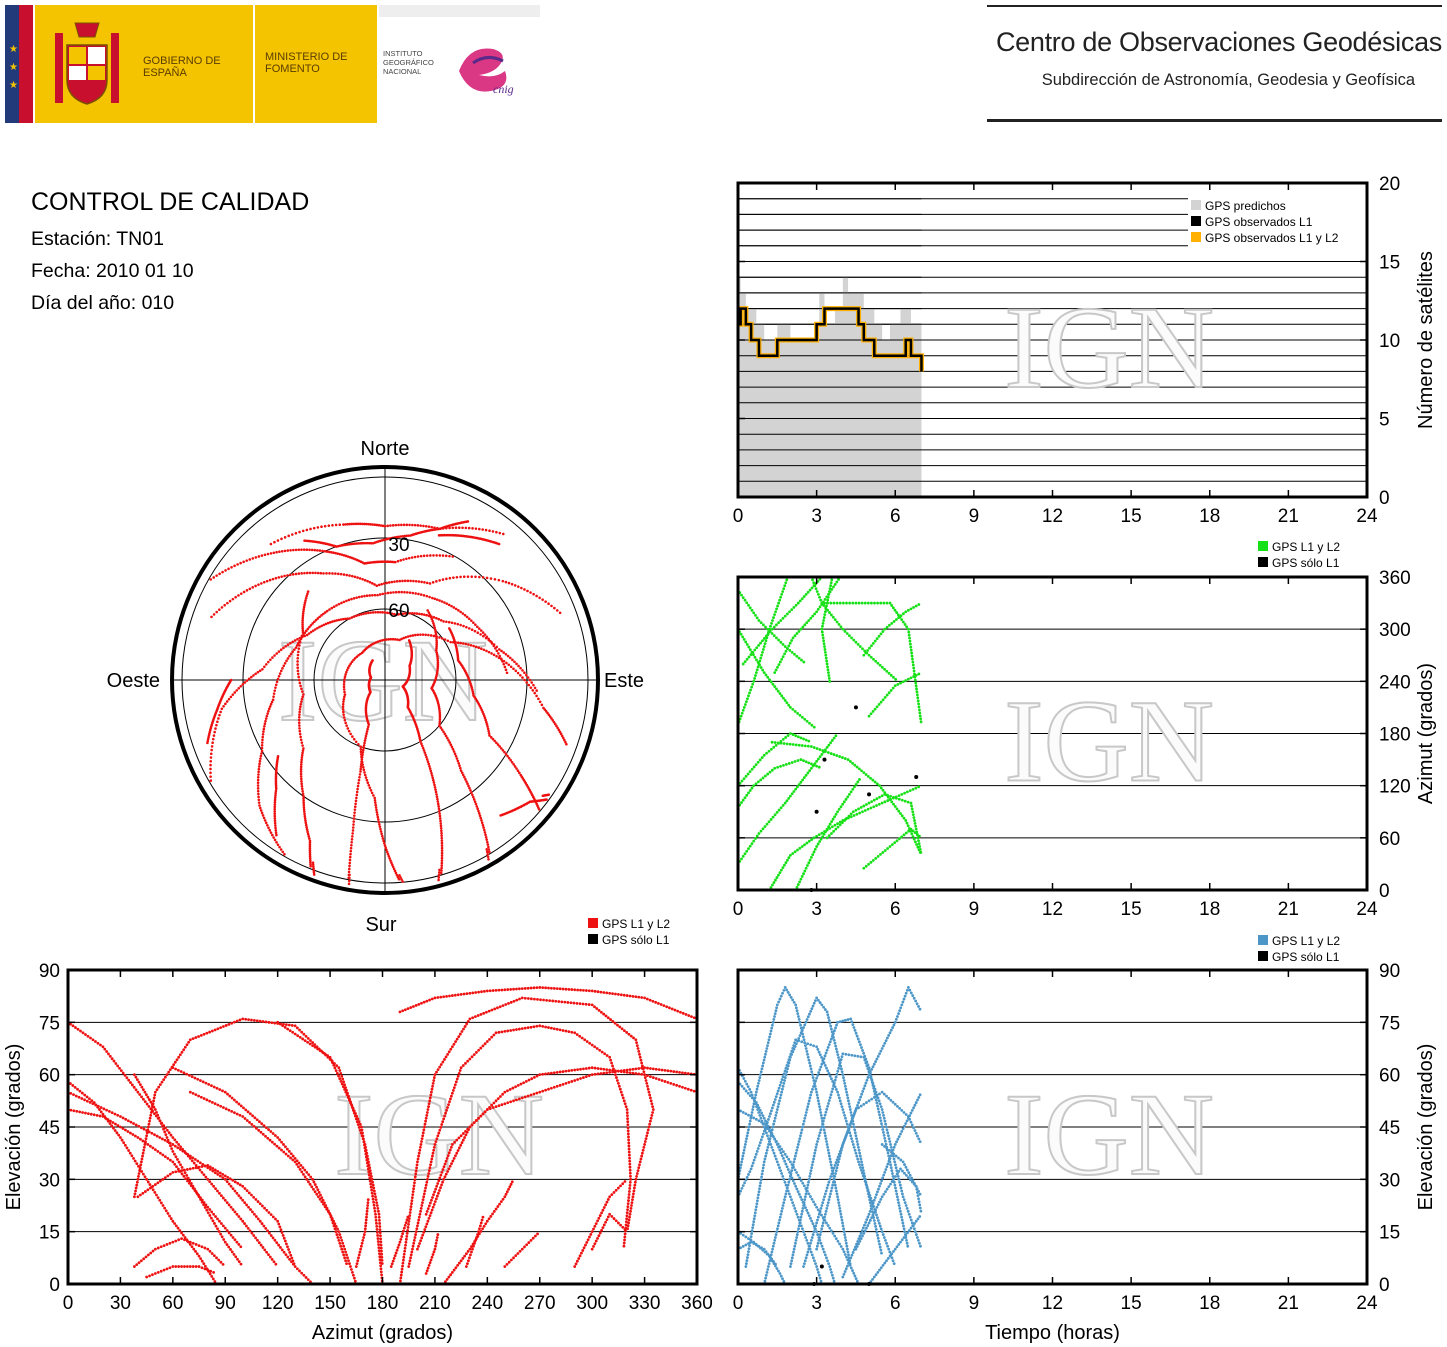 The height and width of the screenshot is (1347, 1447). What do you see at coordinates (816, 811) in the screenshot?
I see `l1-only-point` at bounding box center [816, 811].